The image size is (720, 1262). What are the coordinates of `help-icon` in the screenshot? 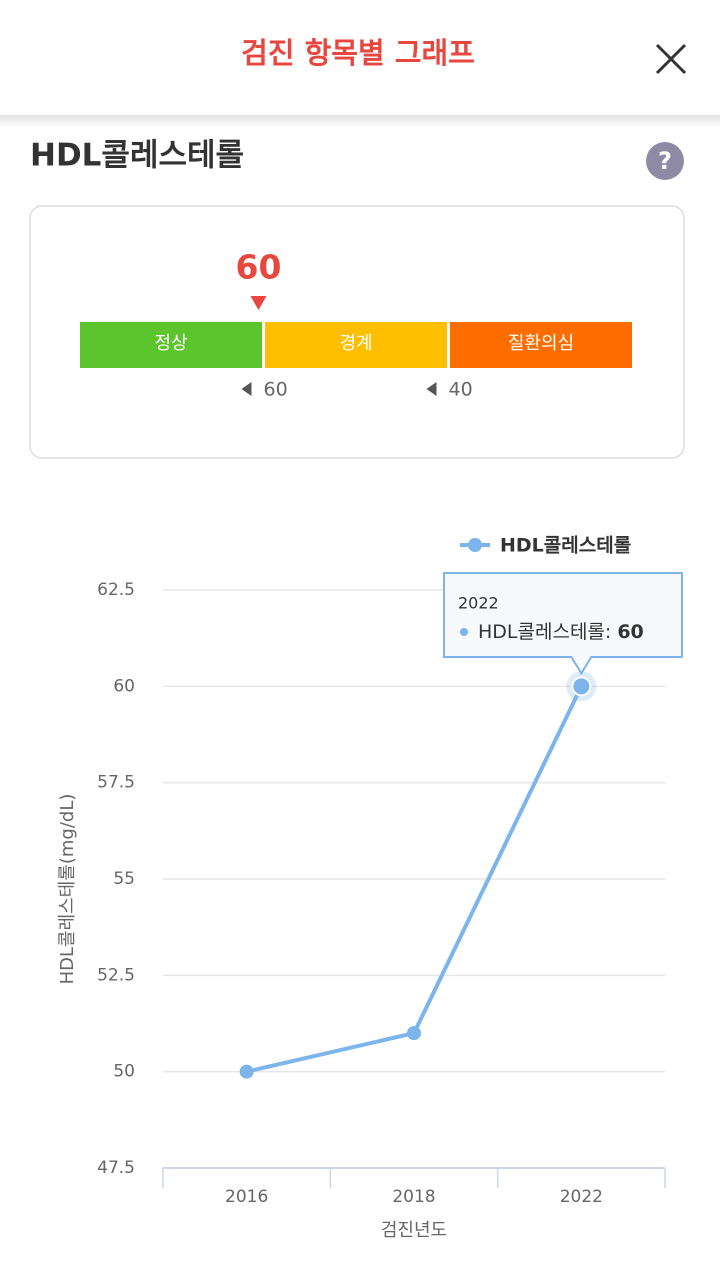 It's located at (665, 161).